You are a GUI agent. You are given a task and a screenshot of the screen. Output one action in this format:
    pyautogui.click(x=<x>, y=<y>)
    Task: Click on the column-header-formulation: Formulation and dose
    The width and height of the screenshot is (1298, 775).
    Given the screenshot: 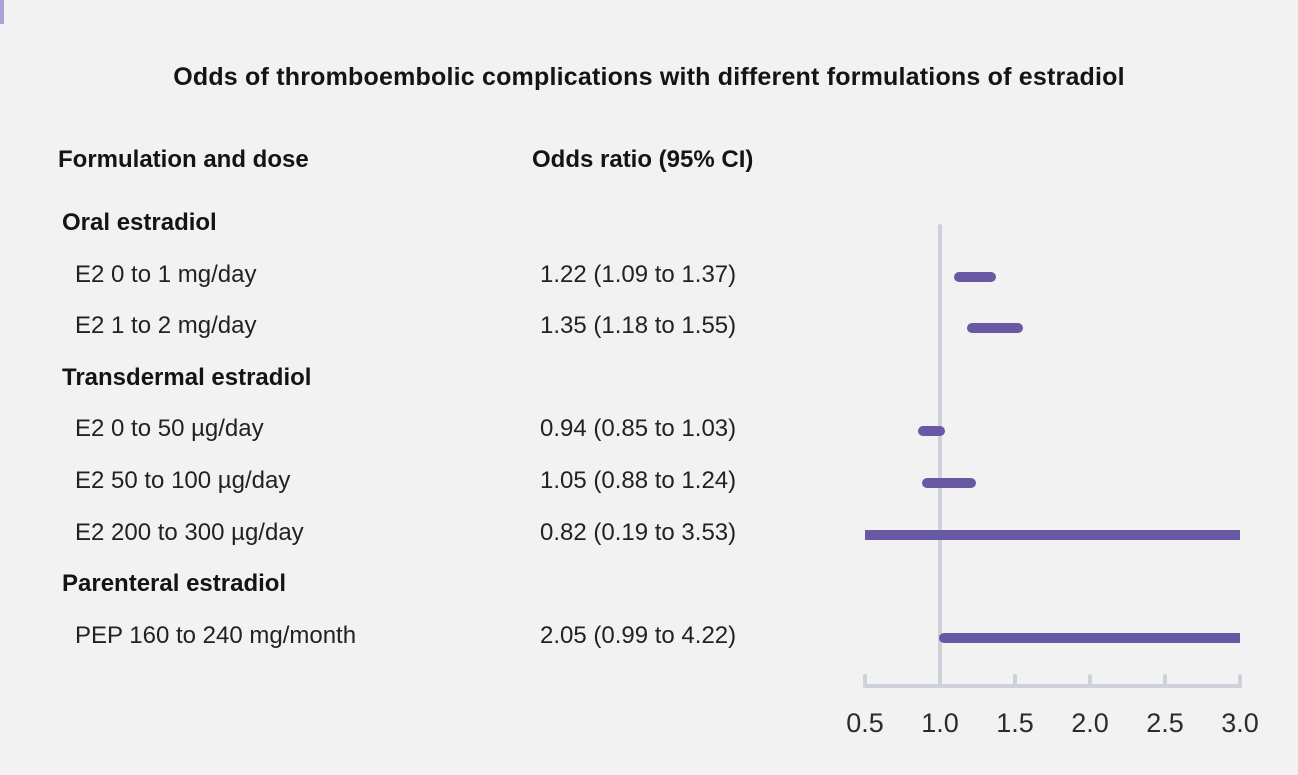 What is the action you would take?
    pyautogui.click(x=183, y=159)
    